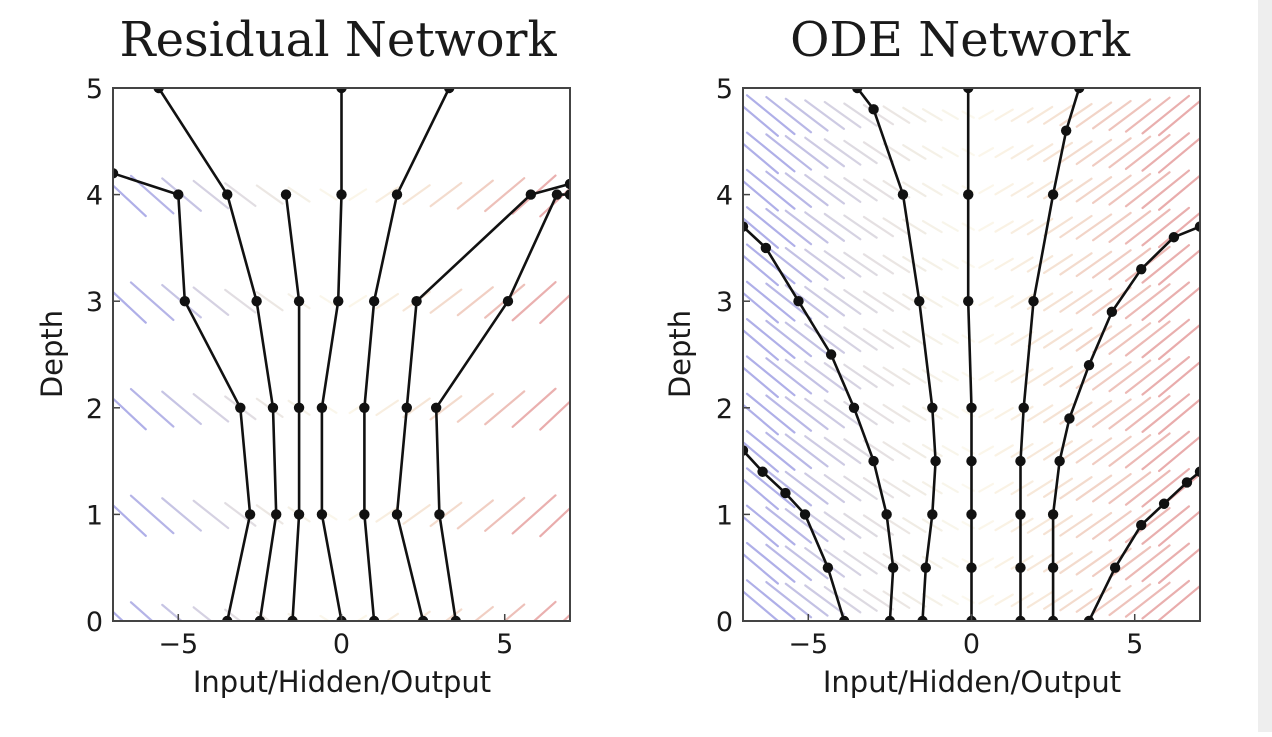 The image size is (1272, 737). I want to click on ode-network-trajectory-5-point, so click(1020, 461).